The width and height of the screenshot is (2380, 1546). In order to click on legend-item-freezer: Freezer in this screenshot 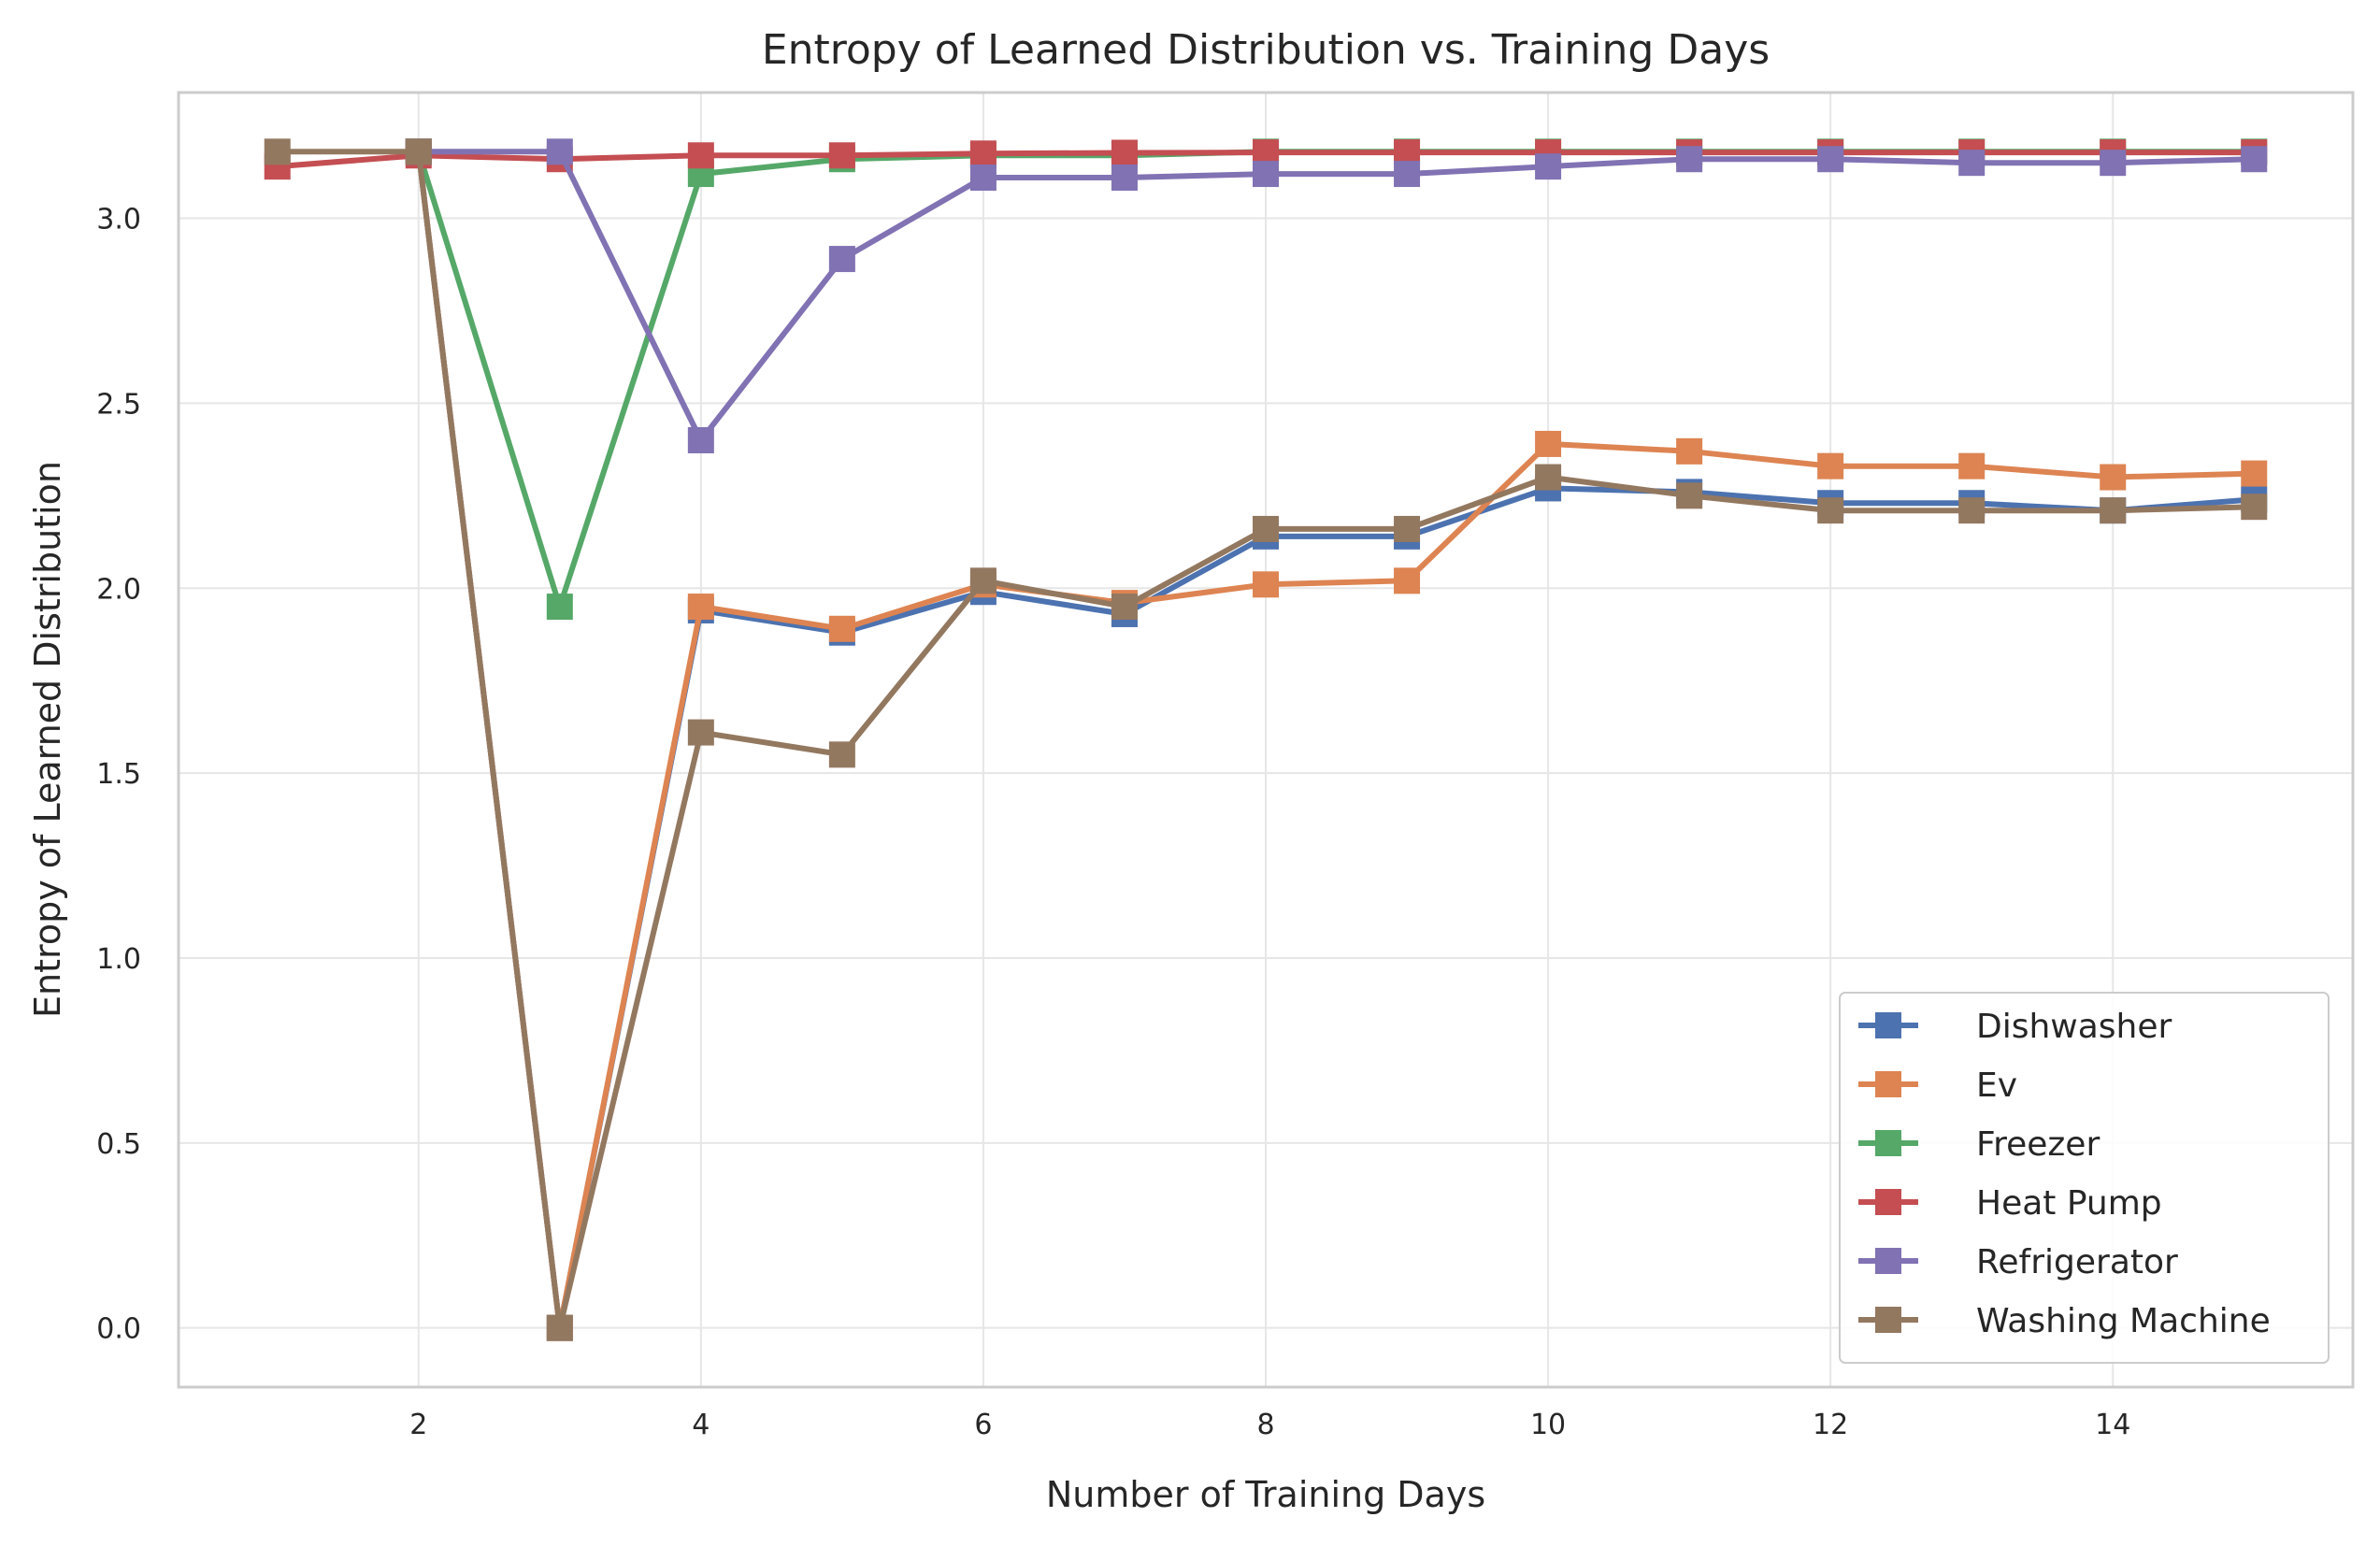, I will do `click(1979, 1144)`.